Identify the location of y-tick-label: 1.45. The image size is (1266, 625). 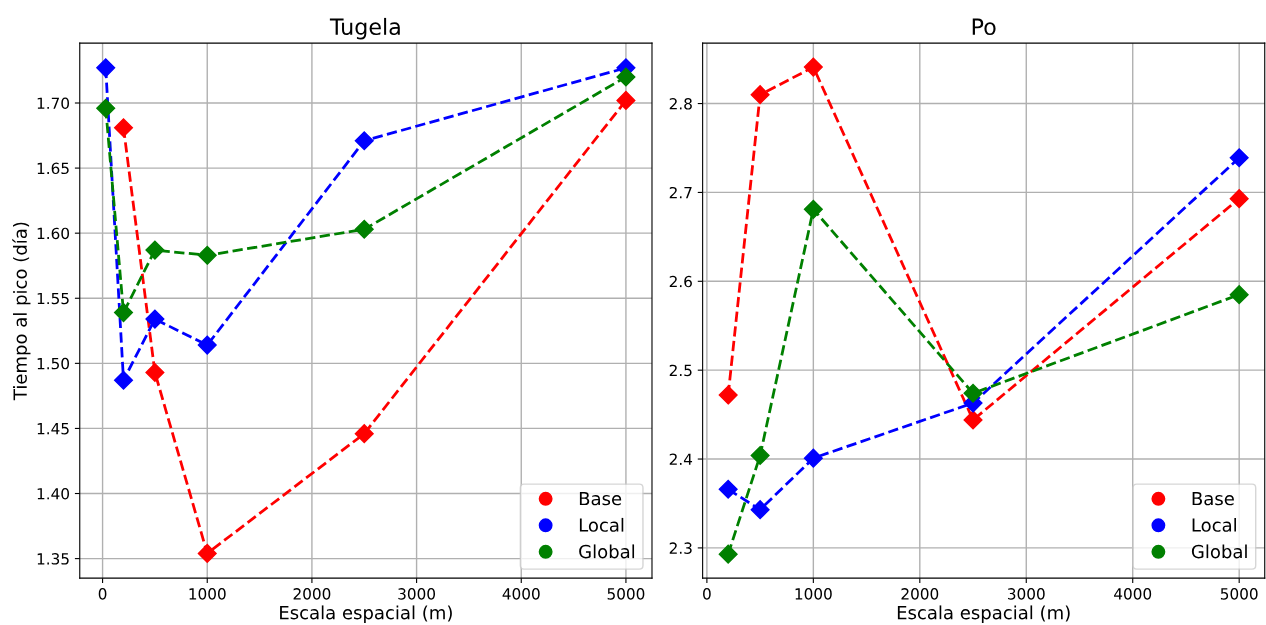
(53, 429).